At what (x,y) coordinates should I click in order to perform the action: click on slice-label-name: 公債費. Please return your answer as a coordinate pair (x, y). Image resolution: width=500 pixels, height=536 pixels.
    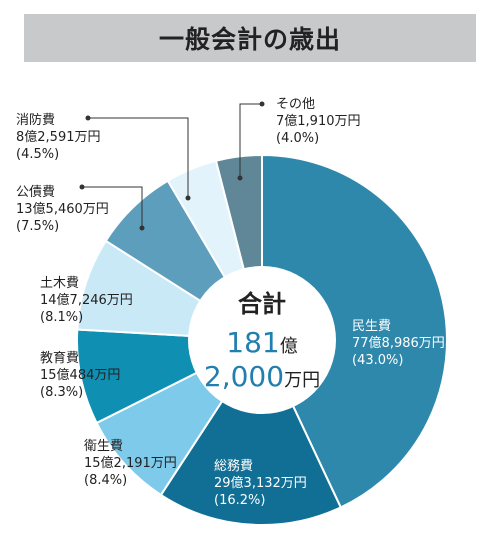
    Looking at the image, I should click on (35, 192).